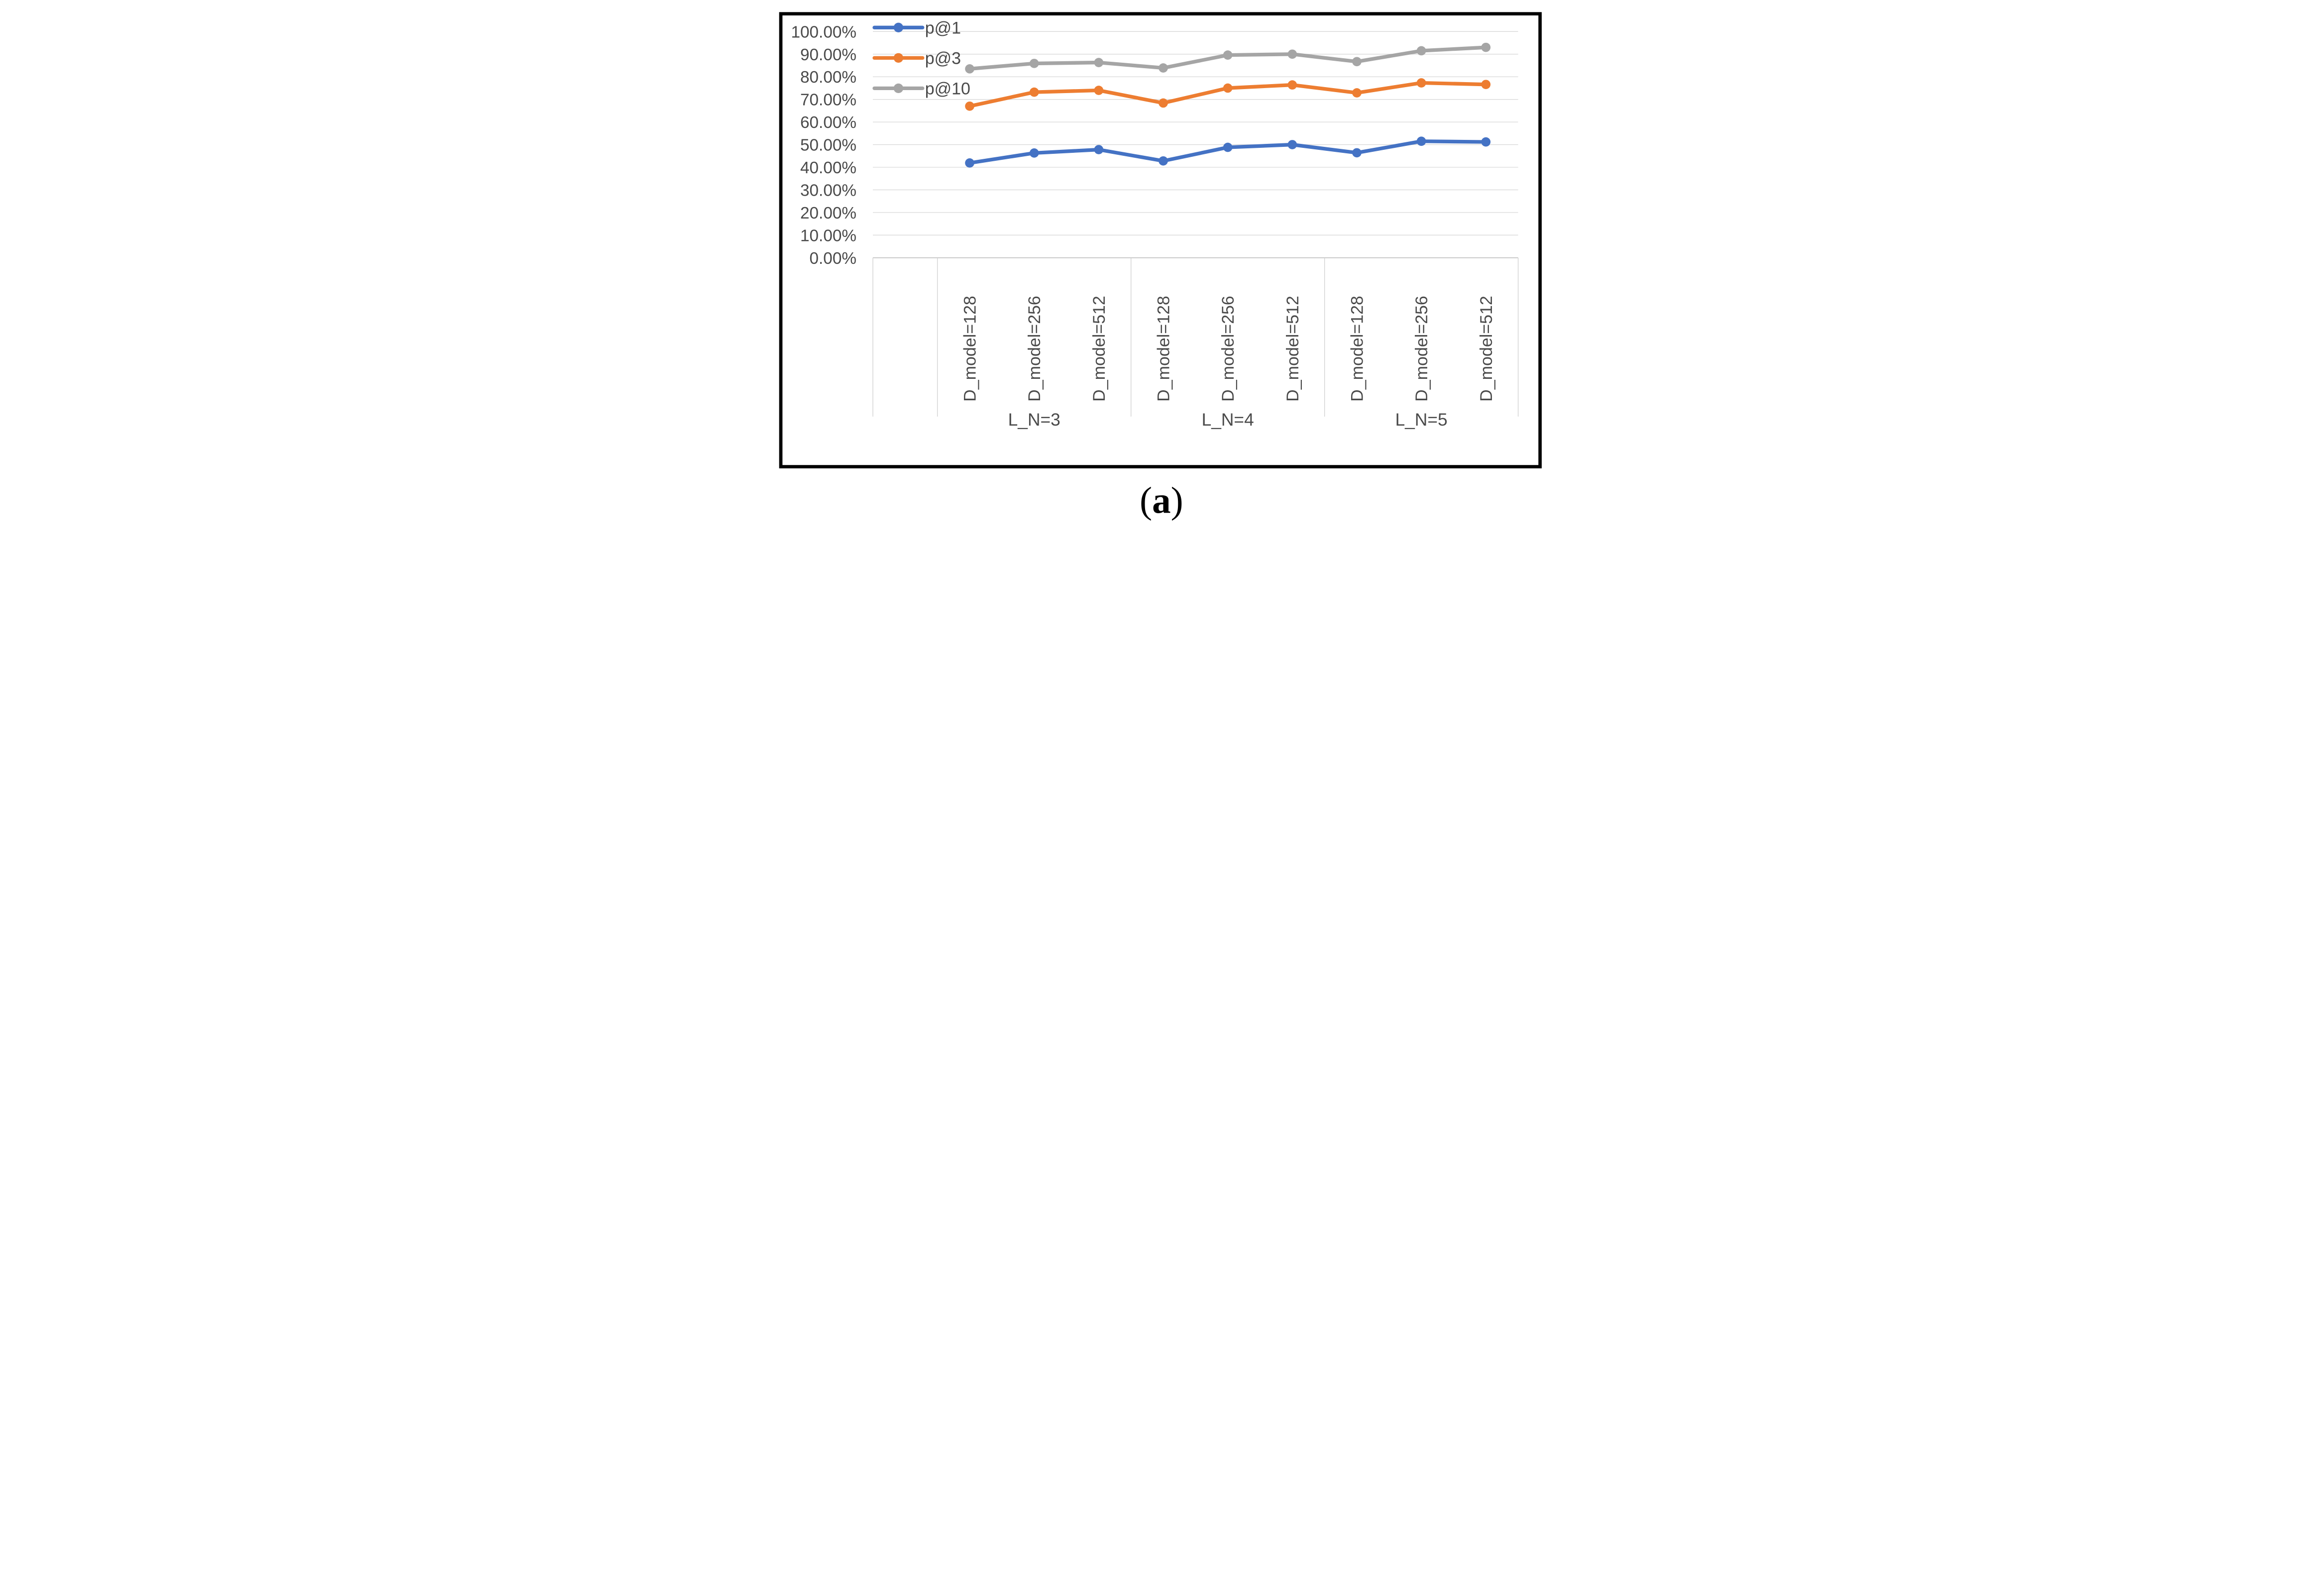 The width and height of the screenshot is (2324, 1575). I want to click on legend: p@1 p@3 p@10, so click(921, 58).